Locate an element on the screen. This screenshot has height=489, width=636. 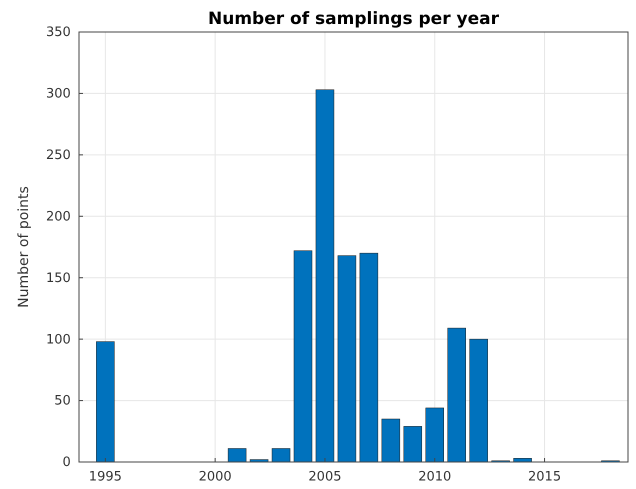
y-tick-label: 0 is located at coordinates (66, 462).